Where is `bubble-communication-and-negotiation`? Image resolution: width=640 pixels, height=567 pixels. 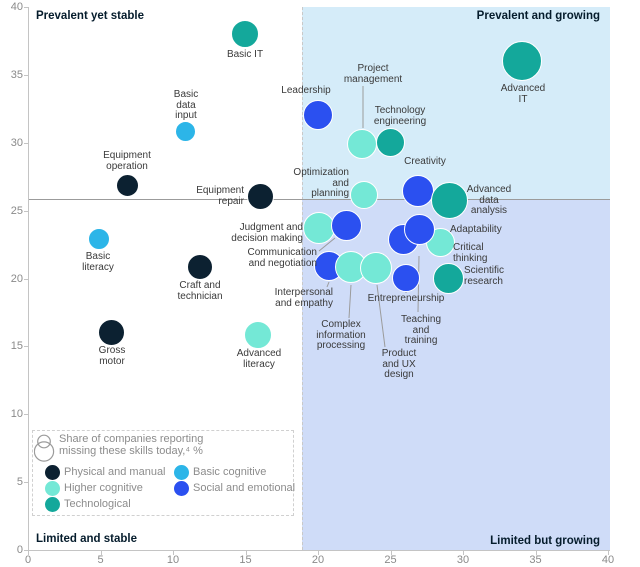
bubble-communication-and-negotiation is located at coordinates (346, 225).